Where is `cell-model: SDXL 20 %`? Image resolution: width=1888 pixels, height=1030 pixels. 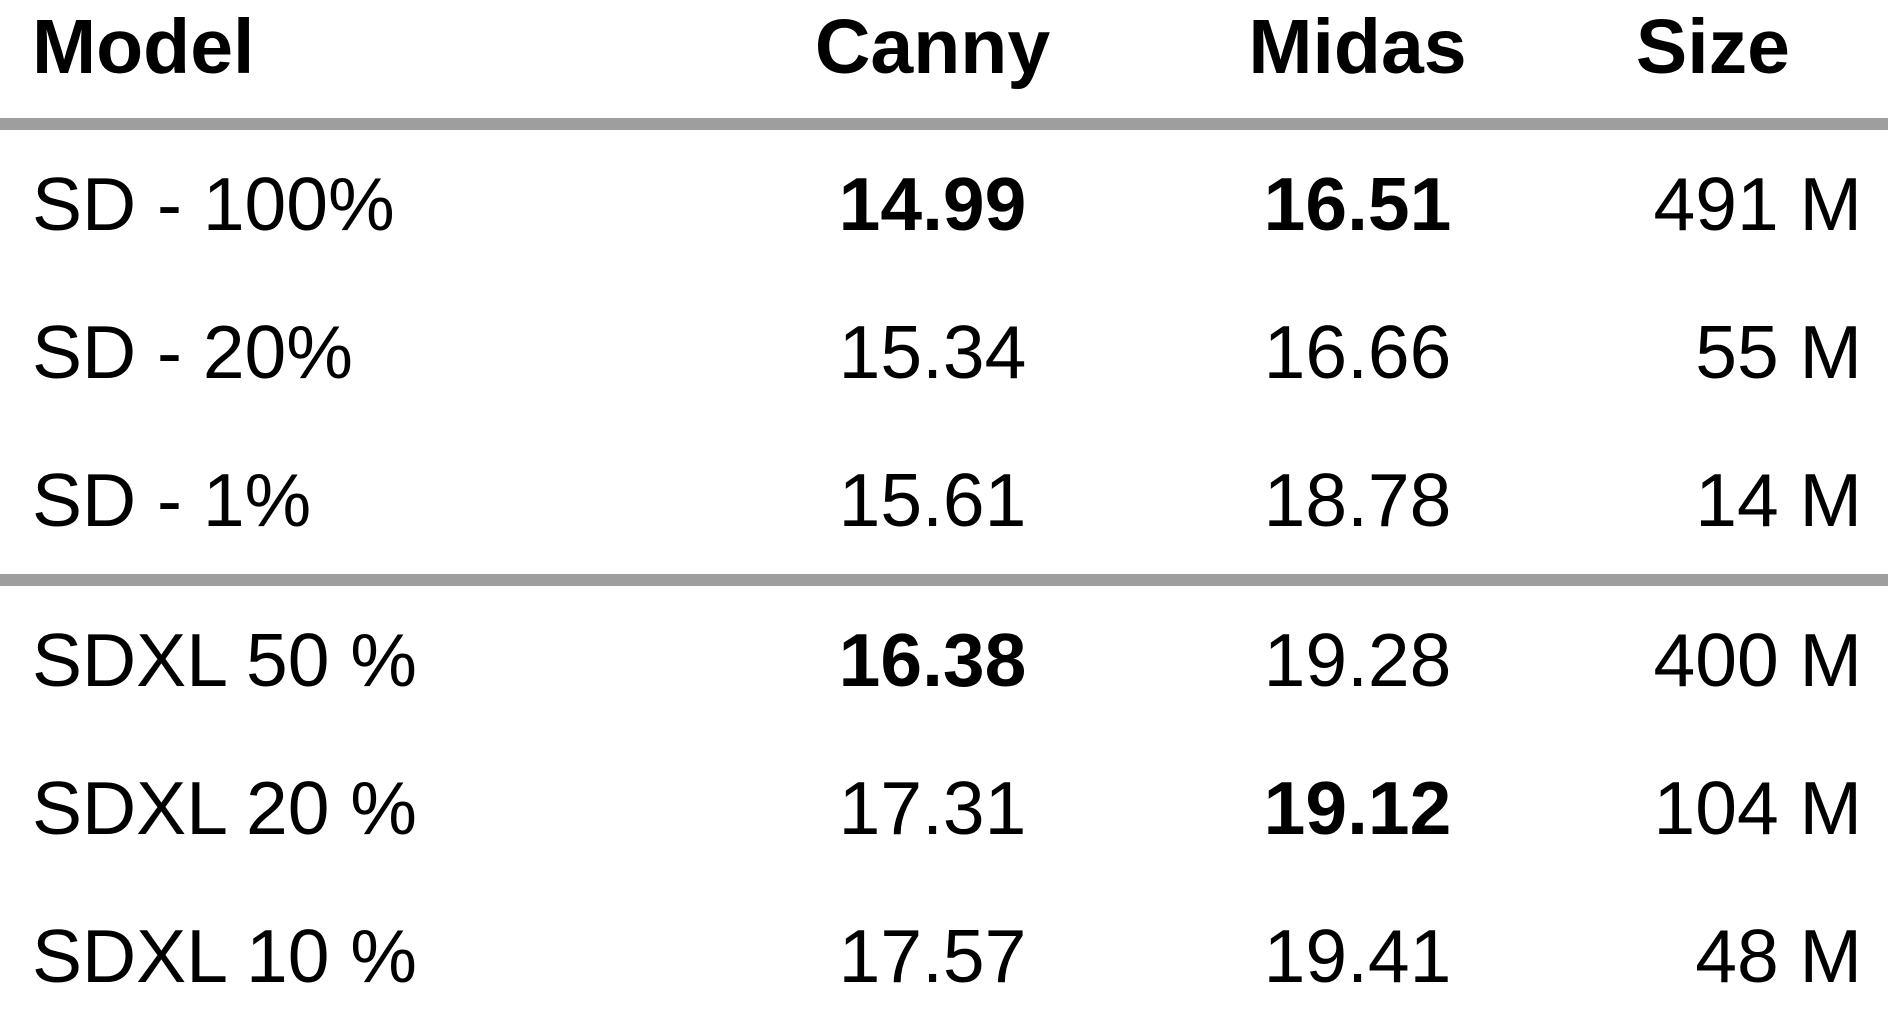
cell-model: SDXL 20 % is located at coordinates (224, 808).